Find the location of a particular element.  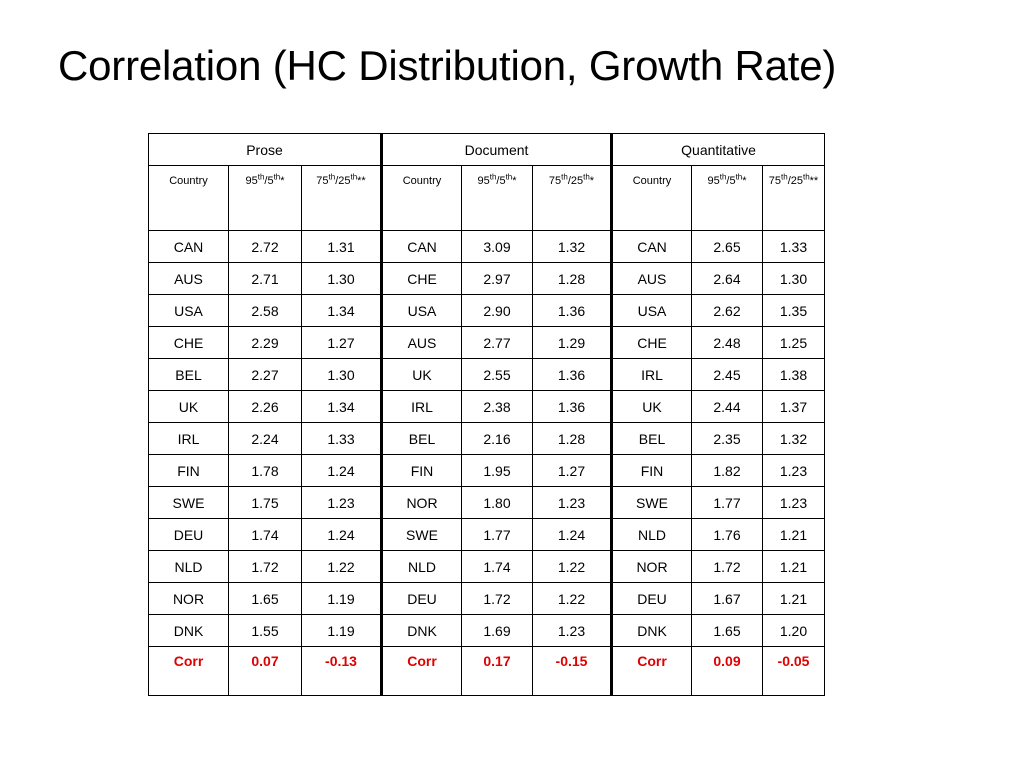

value-cell: 1.69 is located at coordinates (497, 630).